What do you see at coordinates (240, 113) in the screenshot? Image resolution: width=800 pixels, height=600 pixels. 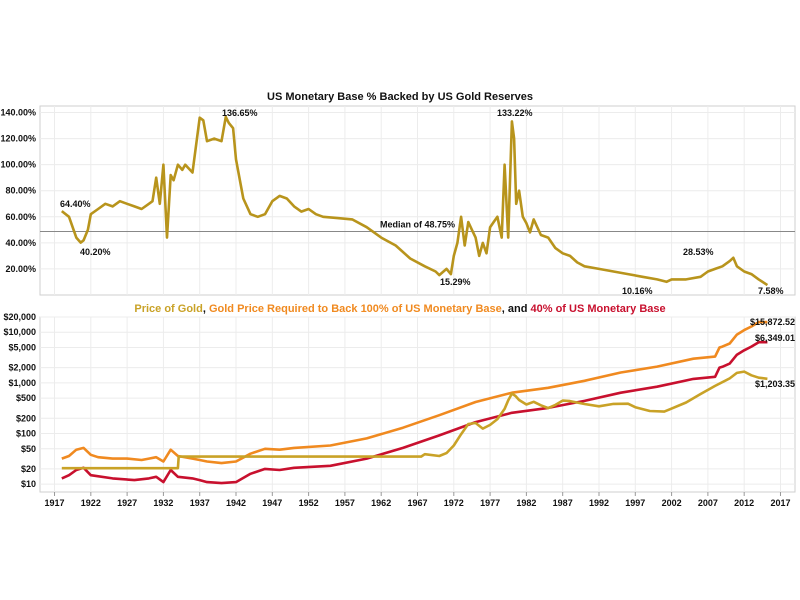 I see `annotation-max-1940: 136.65%` at bounding box center [240, 113].